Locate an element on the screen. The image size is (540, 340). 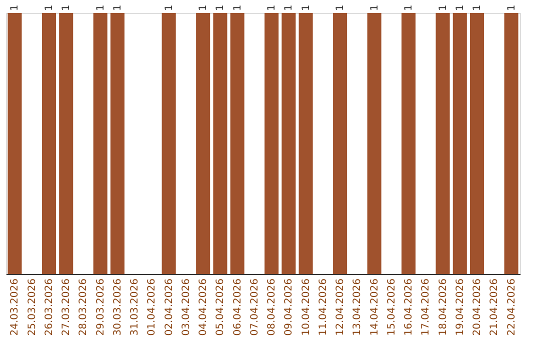
x-tick-label: 11.04.2026 is located at coordinates (323, 307).